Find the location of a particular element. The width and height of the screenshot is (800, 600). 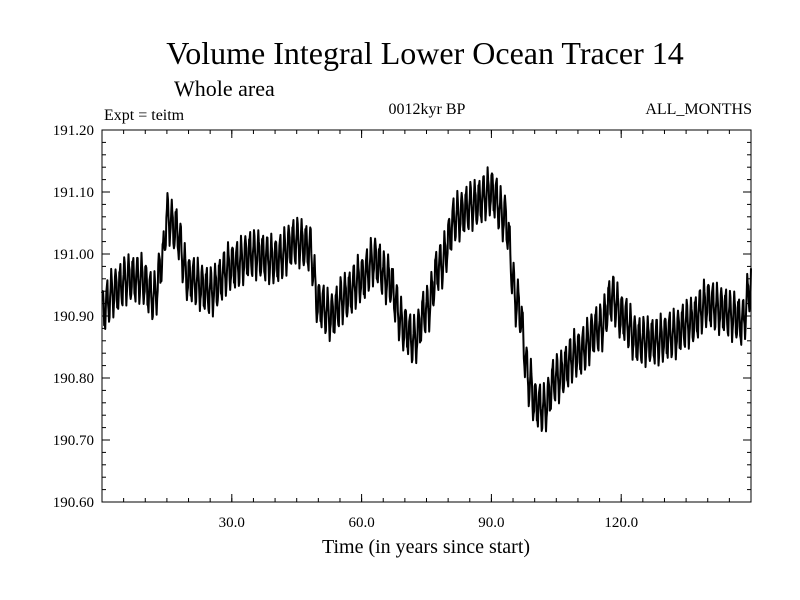

chart-subtitle: Whole area is located at coordinates (224, 88).